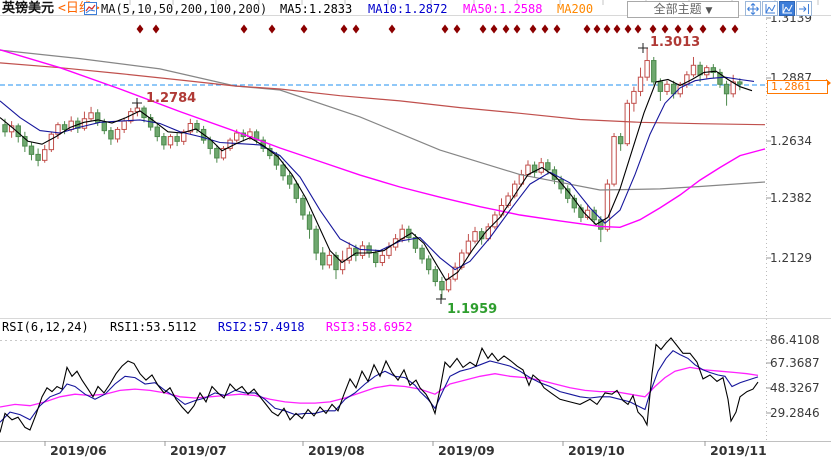 The width and height of the screenshot is (831, 459). Describe the element at coordinates (795, 413) in the screenshot. I see `rsi-tick-label: 29.2846` at that location.